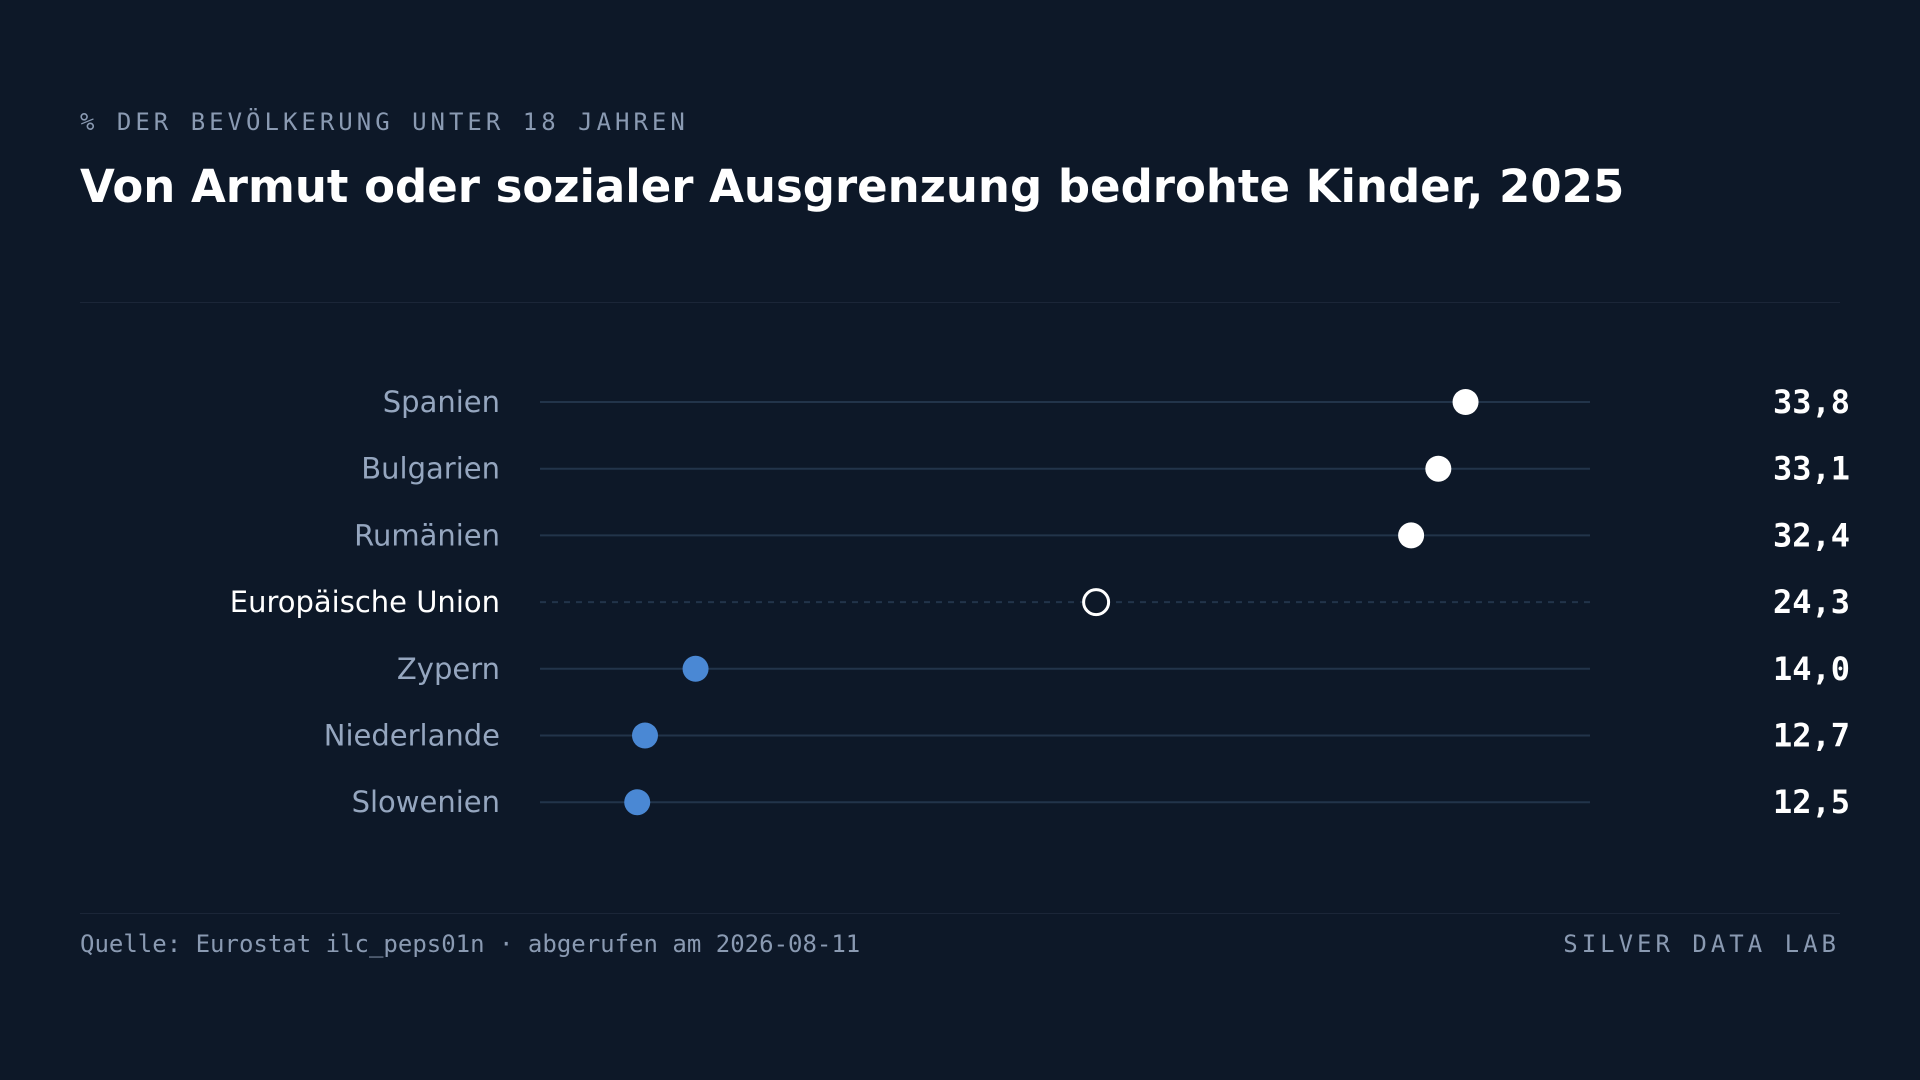 Image resolution: width=1920 pixels, height=1080 pixels. What do you see at coordinates (384, 122) in the screenshot?
I see `chart-kicker: % DER BEVÖLKERUNG UNTER 18 JAHREN` at bounding box center [384, 122].